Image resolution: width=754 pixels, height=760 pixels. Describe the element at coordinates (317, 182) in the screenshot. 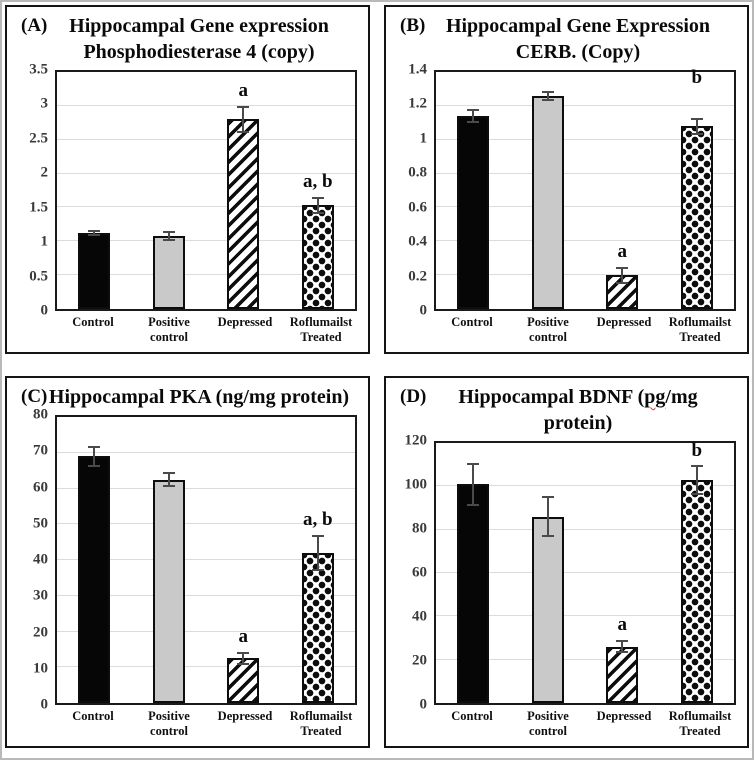

I see `bar-annotation: a, b` at that location.